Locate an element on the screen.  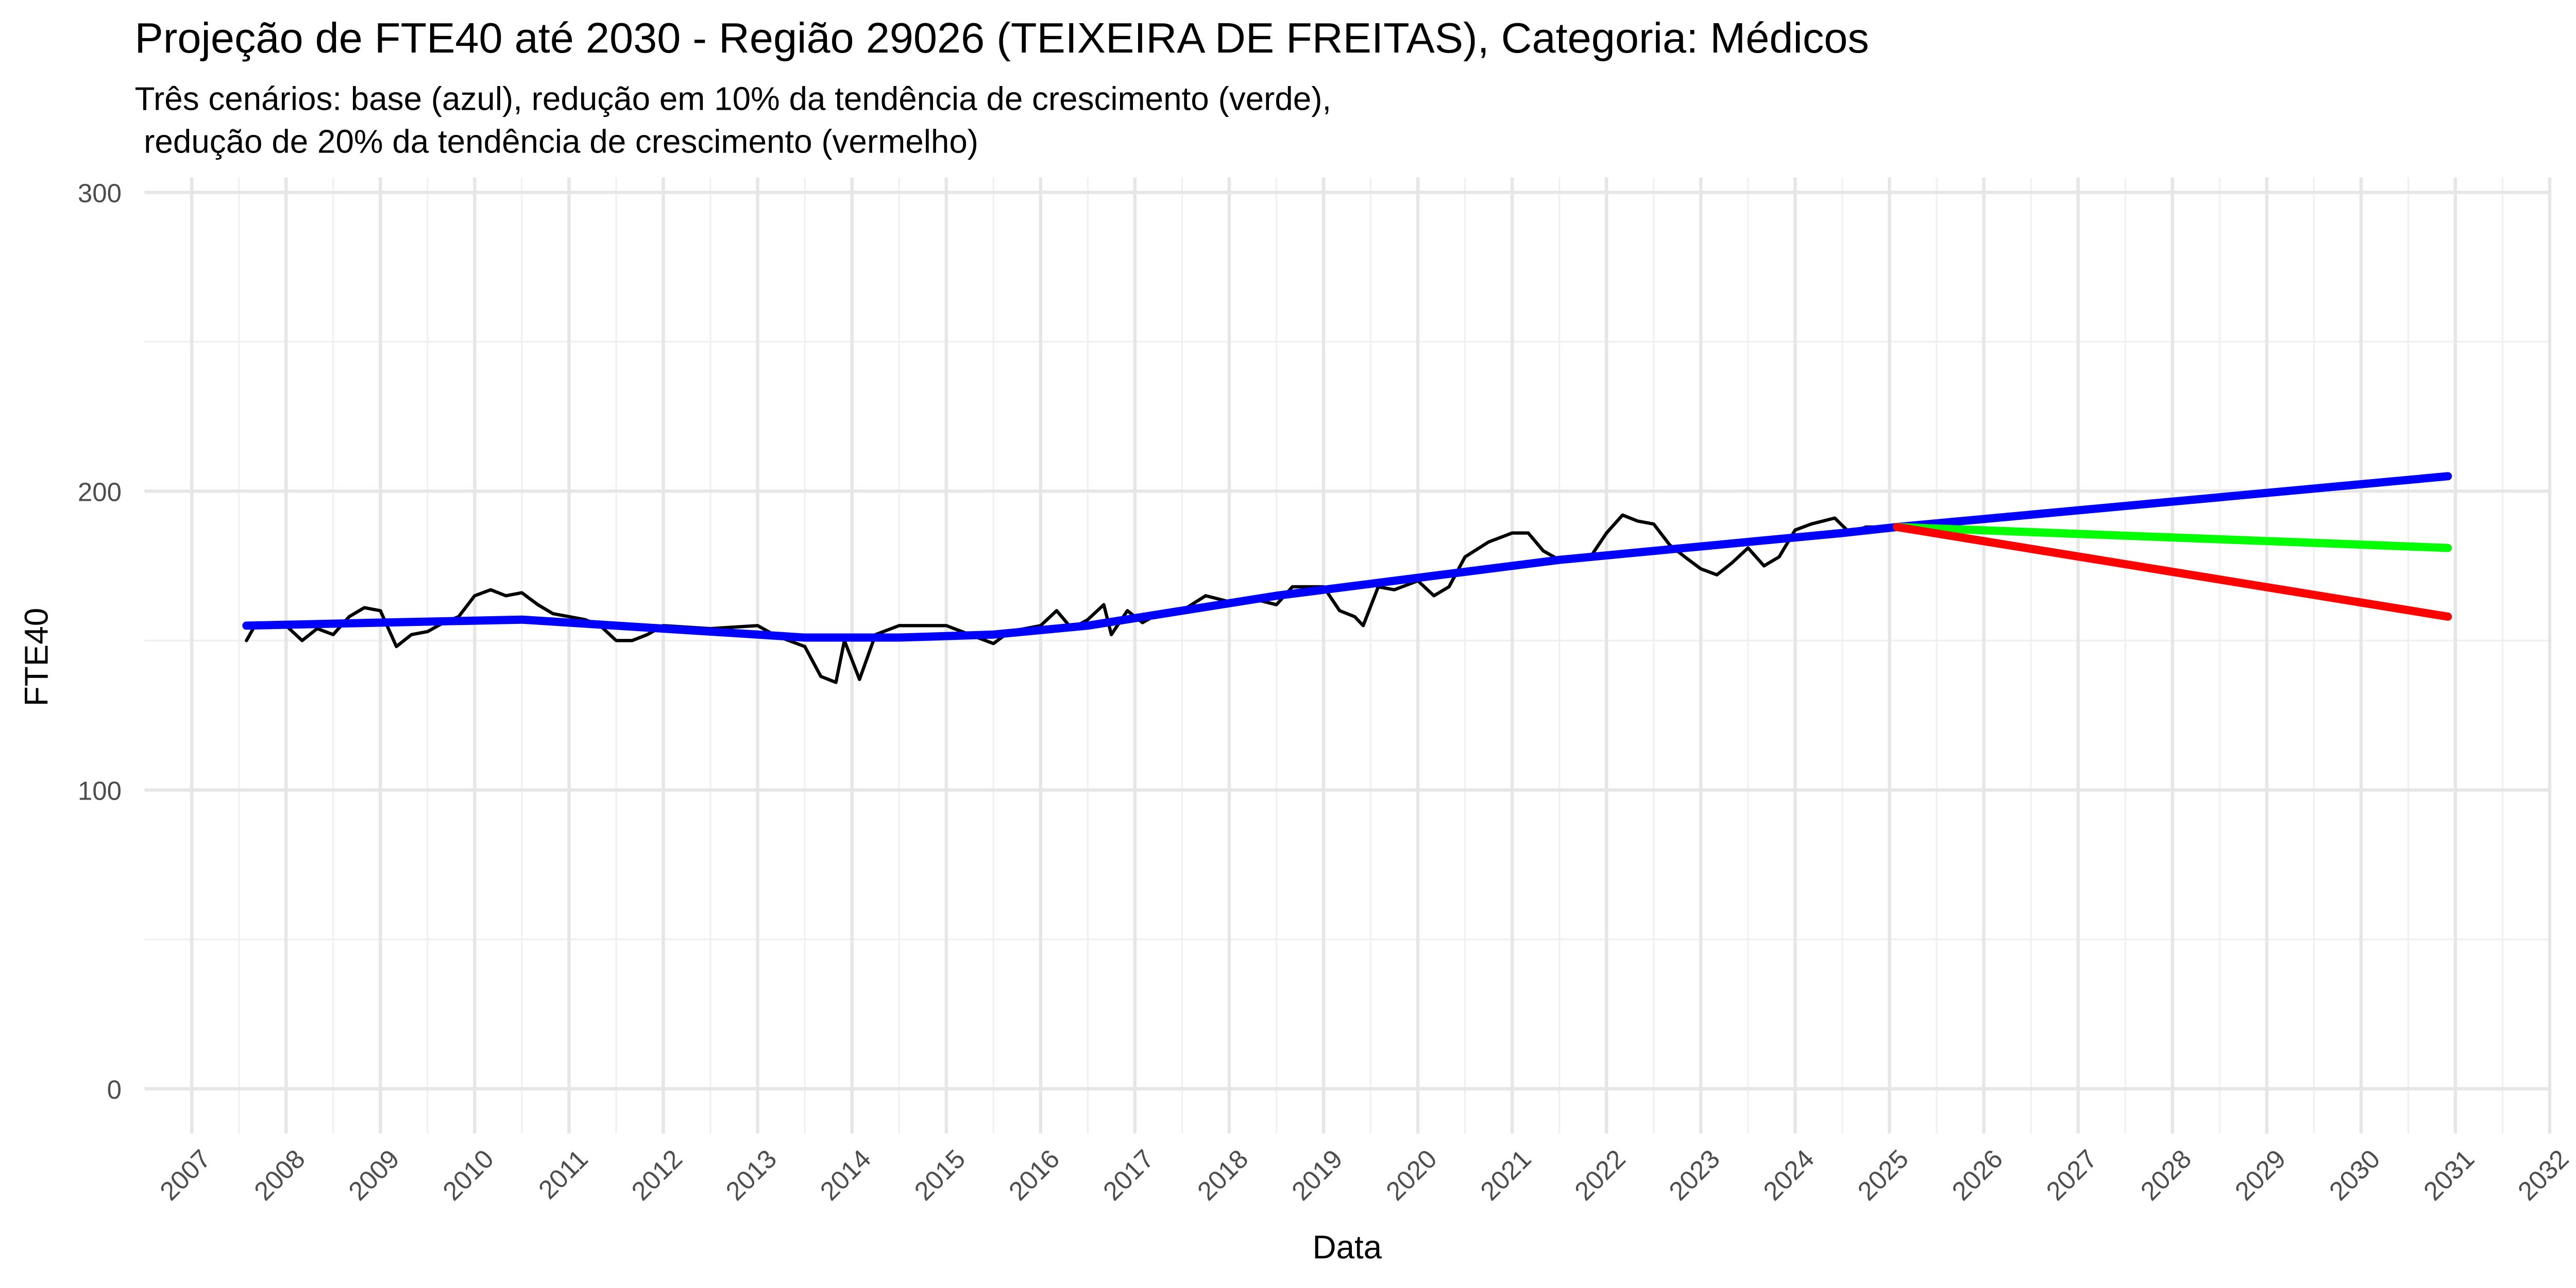
y-tick-label: 0 is located at coordinates (114, 1089).